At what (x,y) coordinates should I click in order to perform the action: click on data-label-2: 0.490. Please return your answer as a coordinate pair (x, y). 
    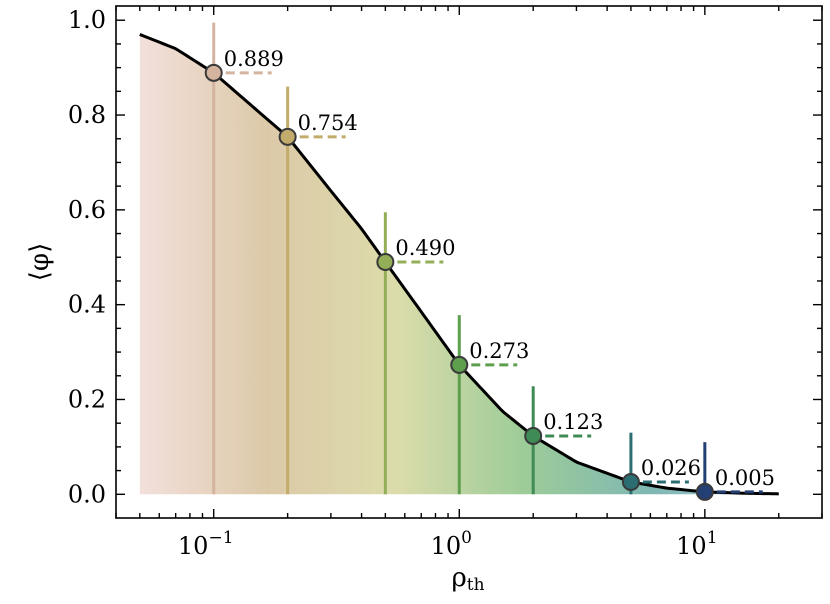
    Looking at the image, I should click on (425, 248).